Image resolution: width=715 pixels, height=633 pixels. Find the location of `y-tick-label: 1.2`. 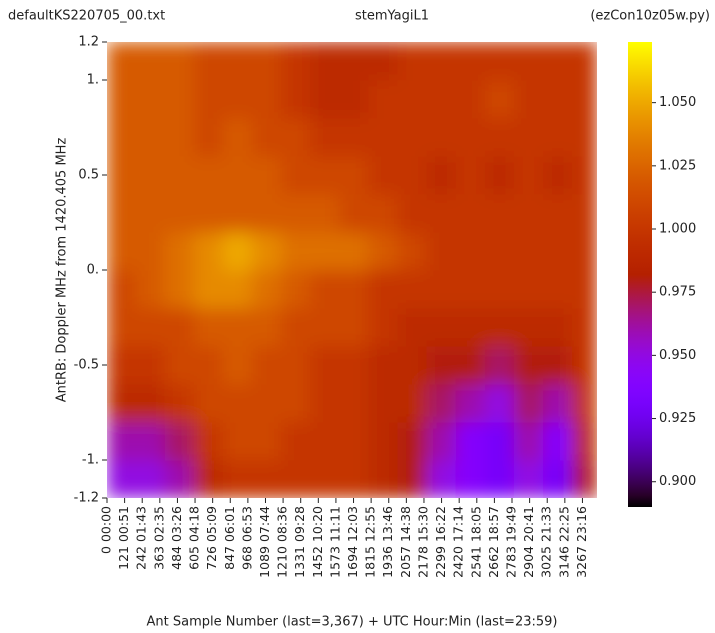

y-tick-label: 1.2 is located at coordinates (88, 42).